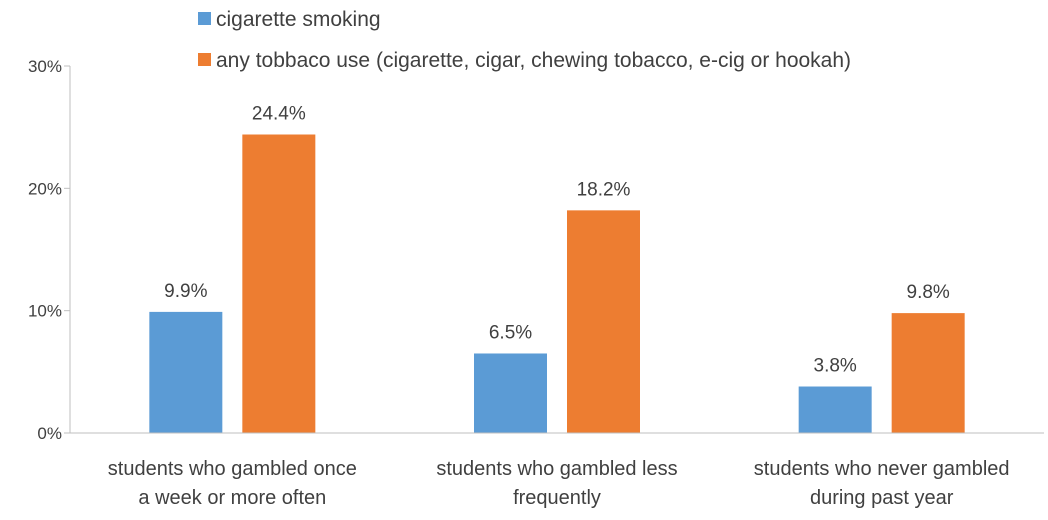 Image resolution: width=1048 pixels, height=520 pixels. I want to click on x-category-label: a week or more often, so click(232, 498).